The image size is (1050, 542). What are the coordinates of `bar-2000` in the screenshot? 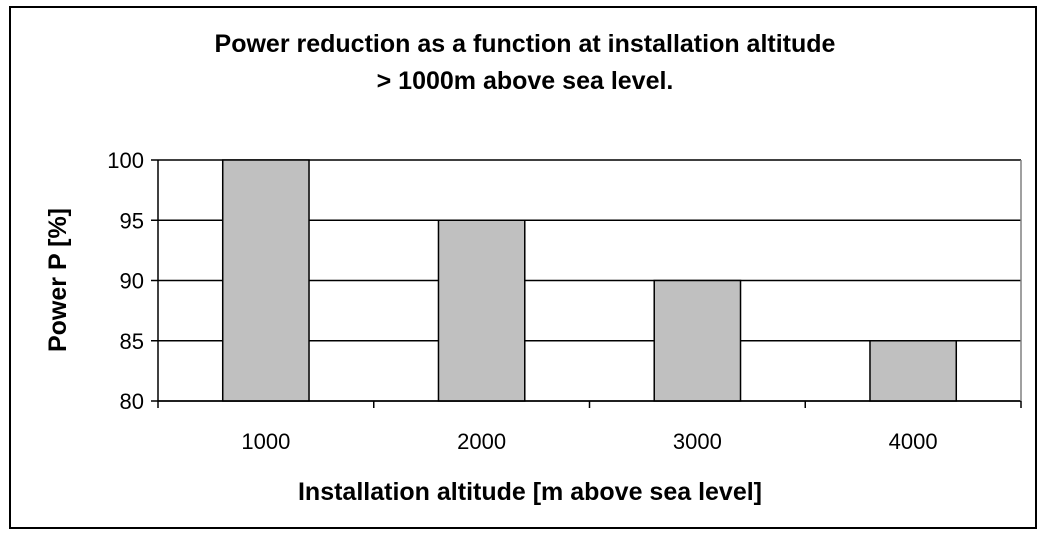 It's located at (481, 310).